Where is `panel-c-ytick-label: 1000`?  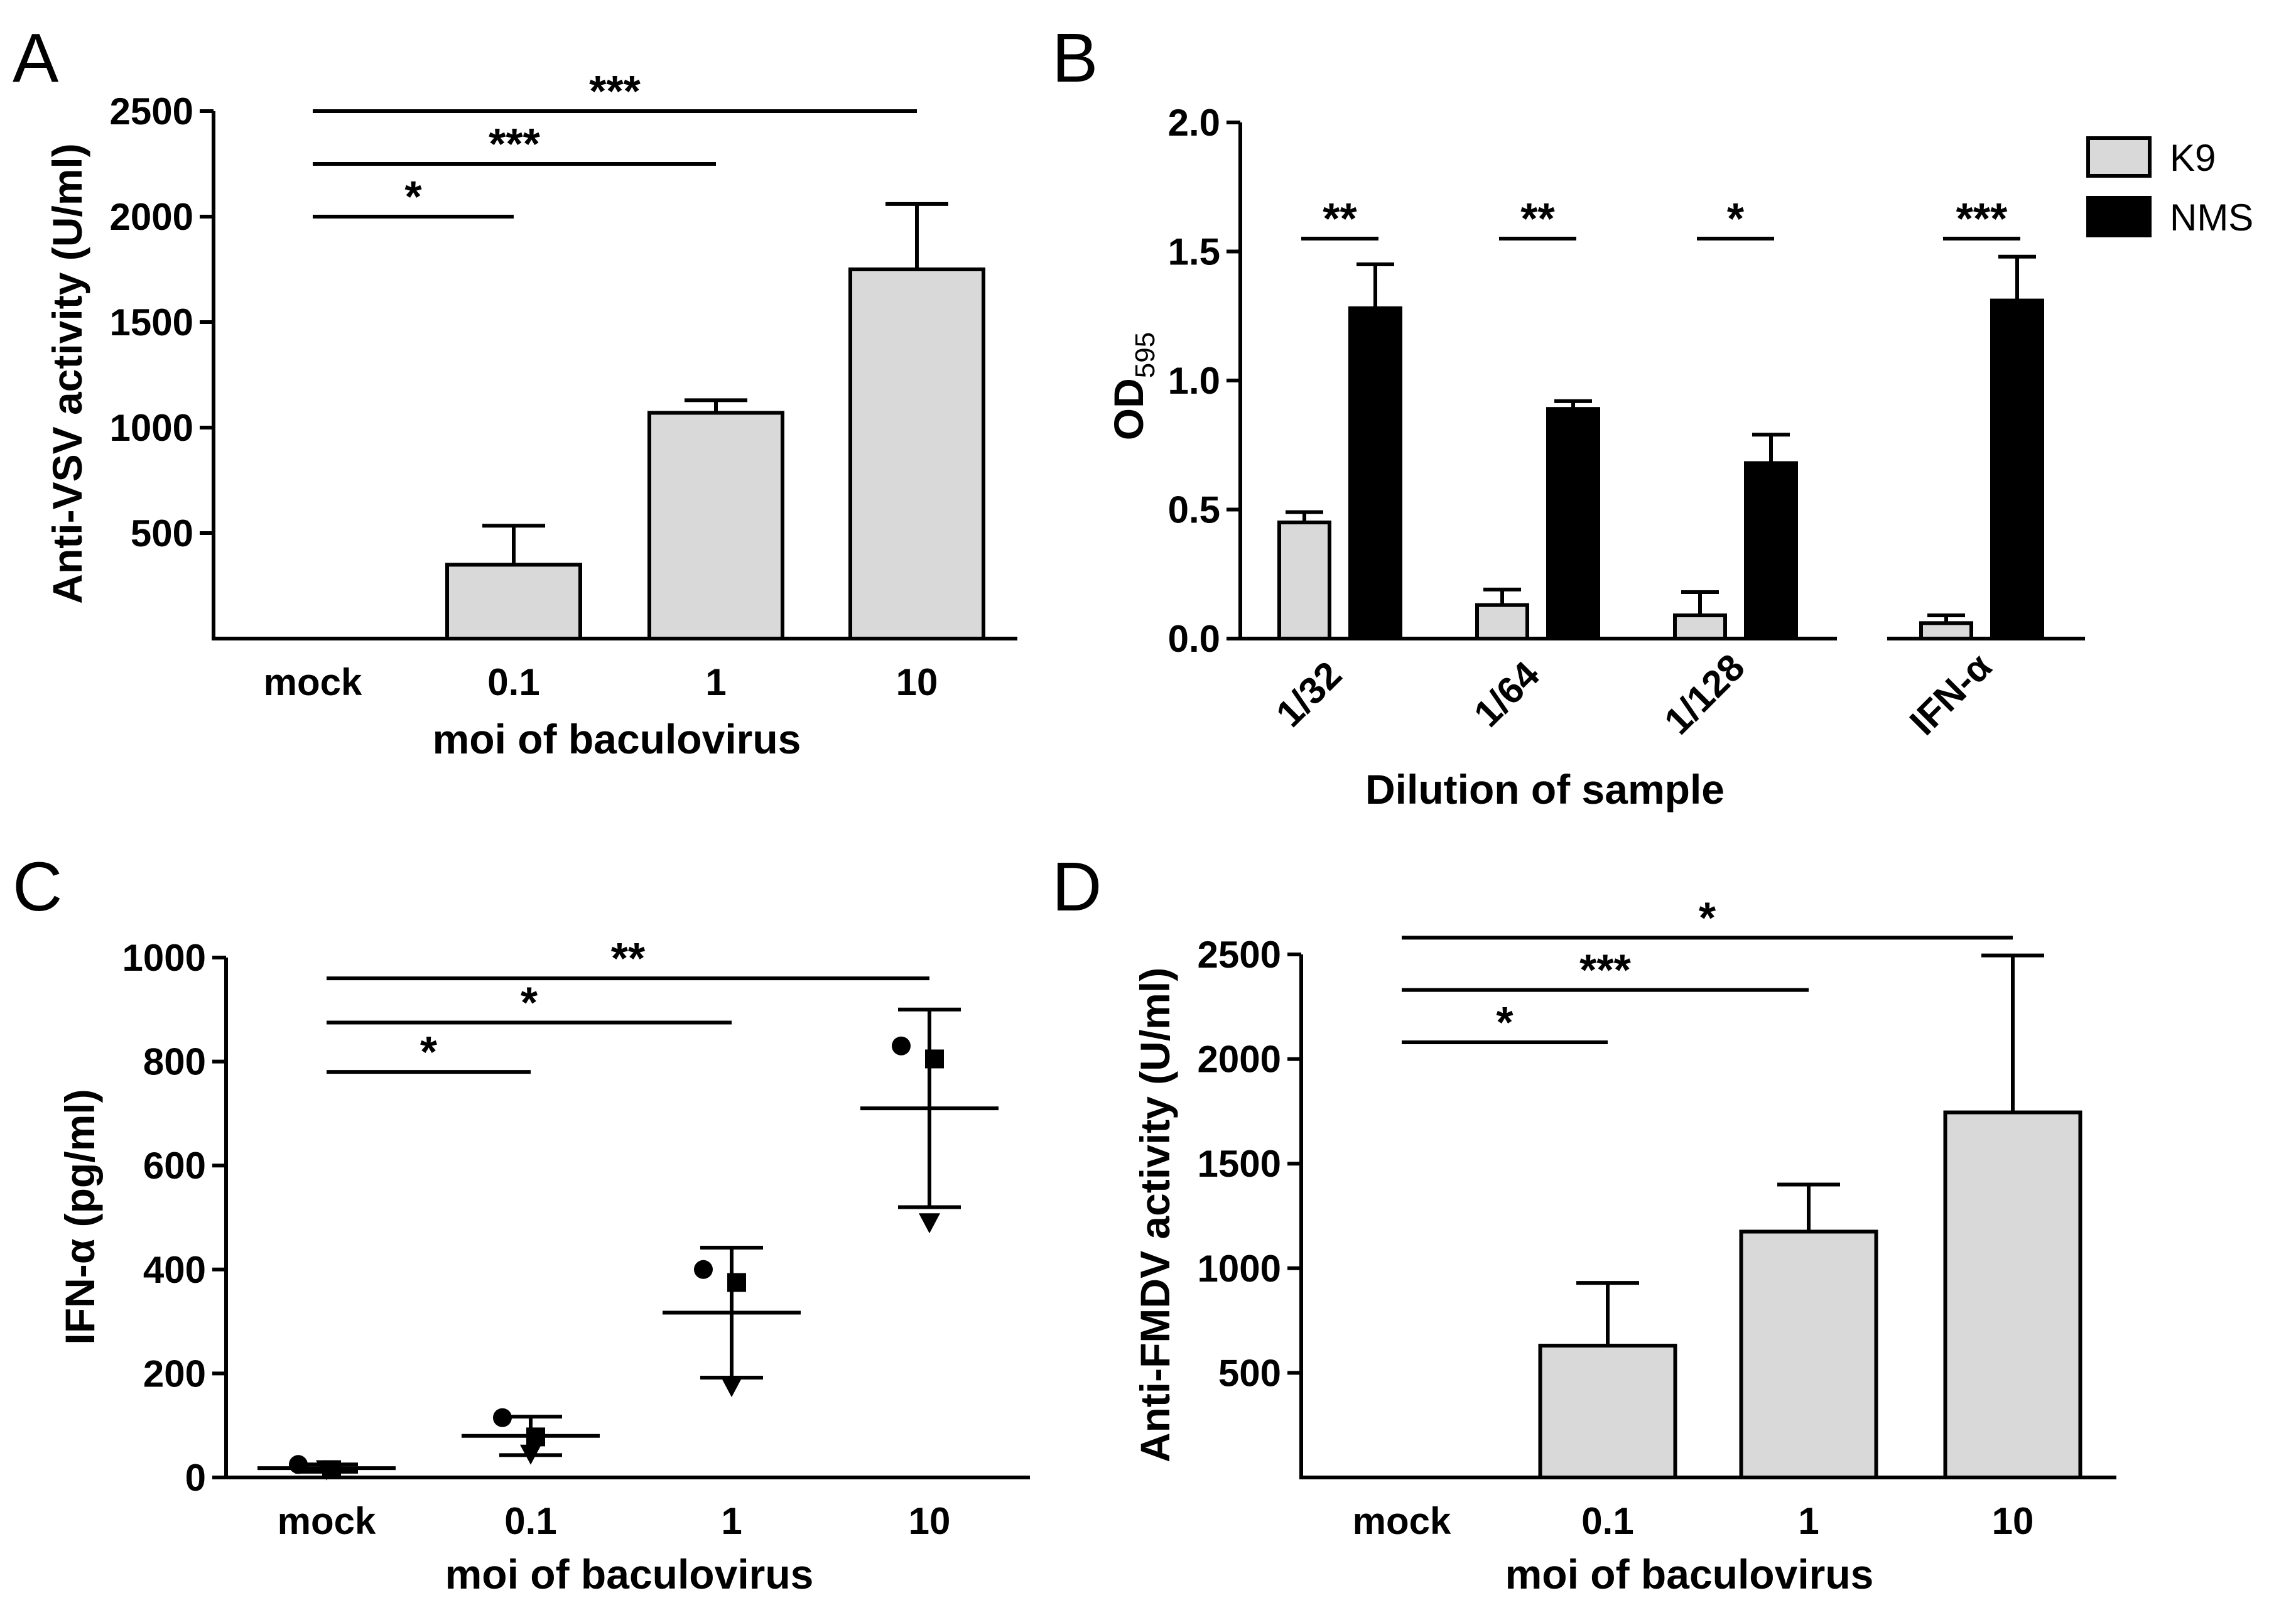 panel-c-ytick-label: 1000 is located at coordinates (164, 958).